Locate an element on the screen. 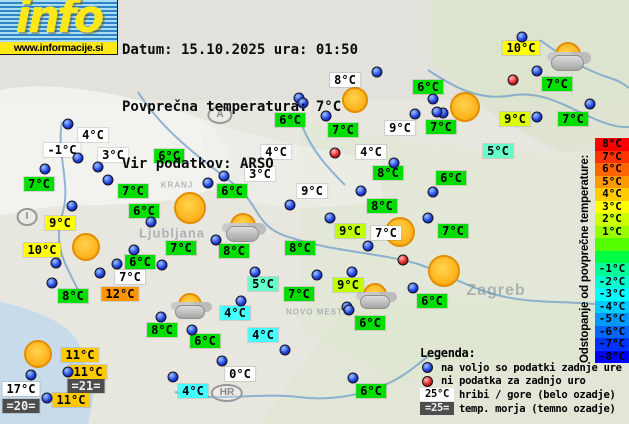  color-scale-cell: -8°C is located at coordinates (612, 356).